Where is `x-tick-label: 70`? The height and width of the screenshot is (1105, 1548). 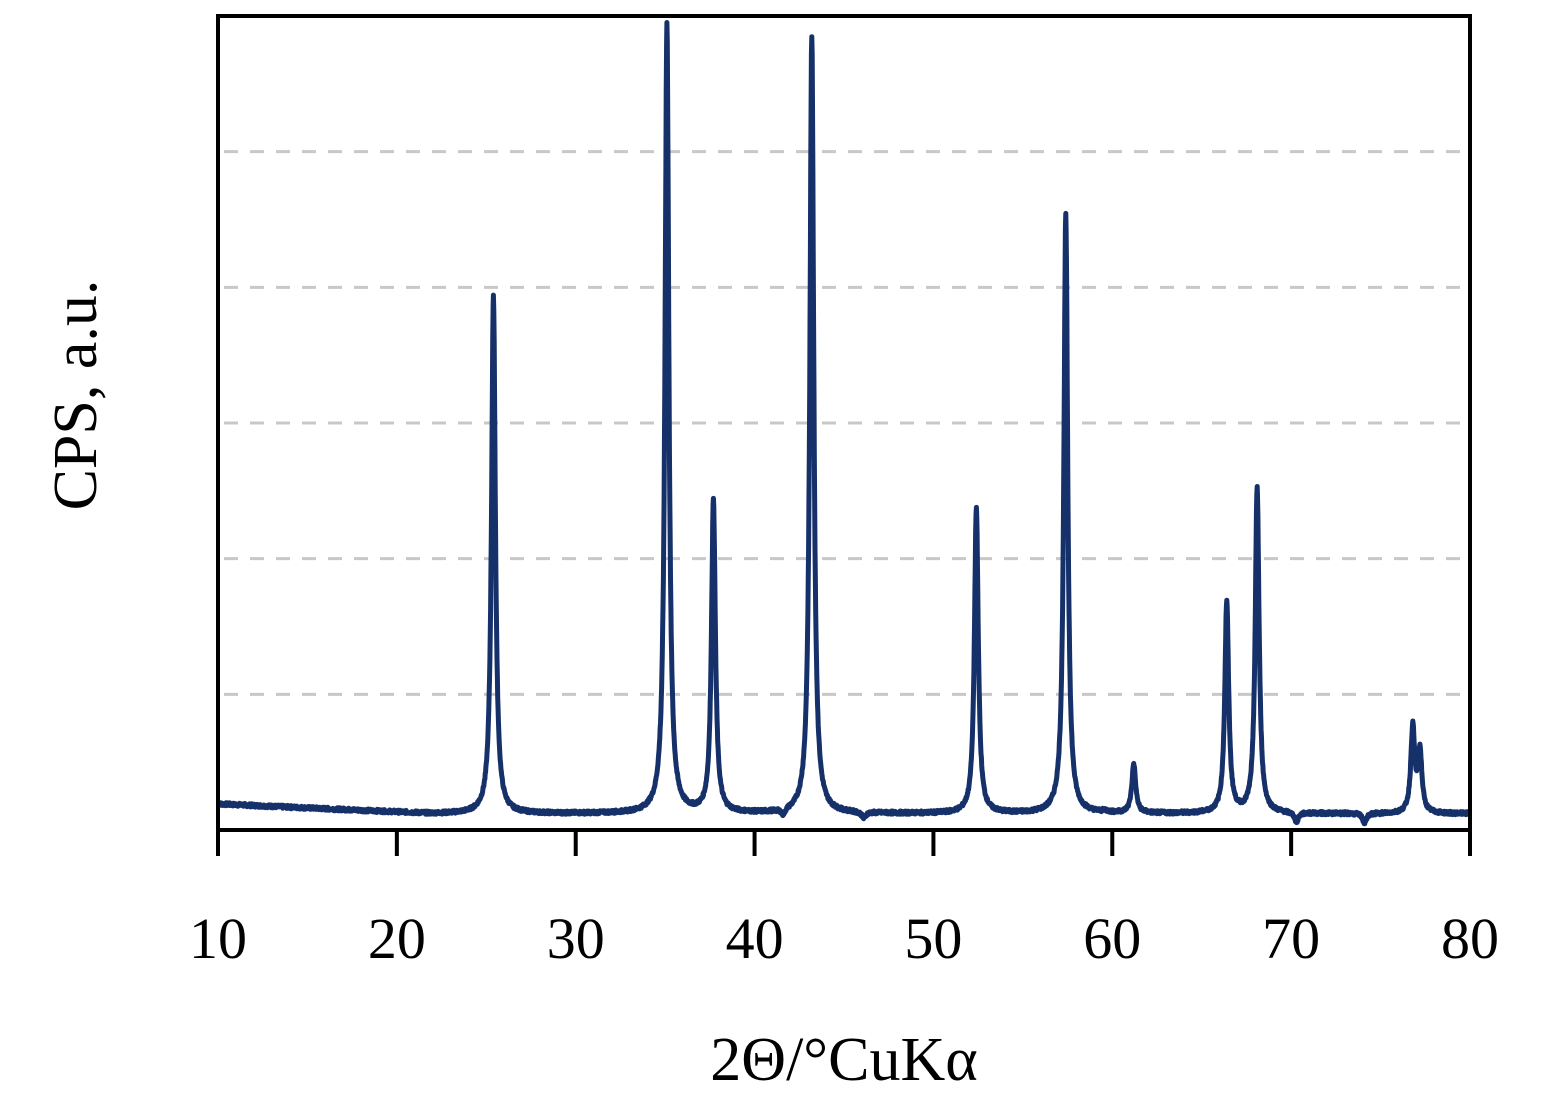 x-tick-label: 70 is located at coordinates (1291, 938).